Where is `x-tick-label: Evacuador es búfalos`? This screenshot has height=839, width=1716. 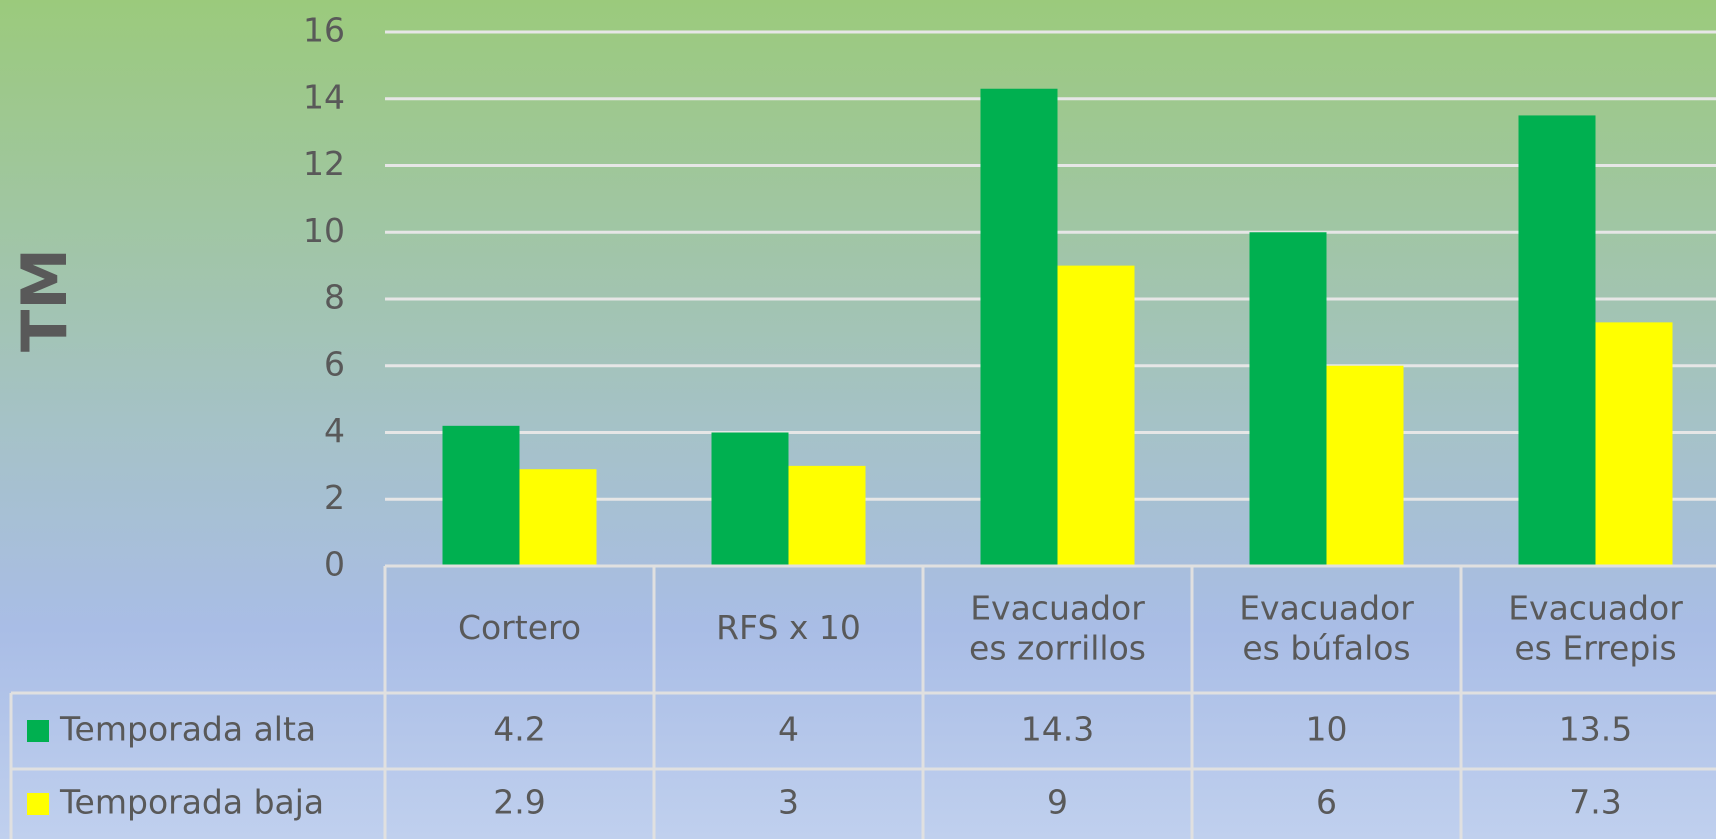
x-tick-label: Evacuador es búfalos is located at coordinates (1326, 627).